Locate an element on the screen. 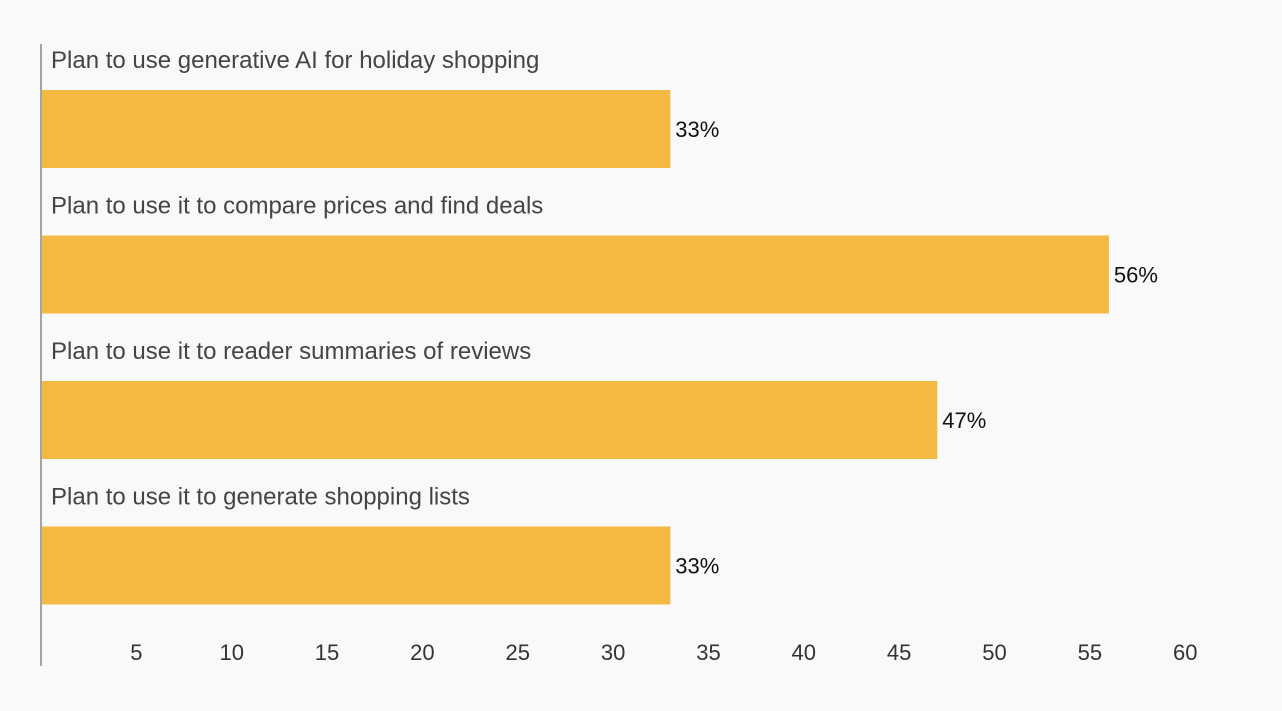  x-tick-label: 20 is located at coordinates (422, 652).